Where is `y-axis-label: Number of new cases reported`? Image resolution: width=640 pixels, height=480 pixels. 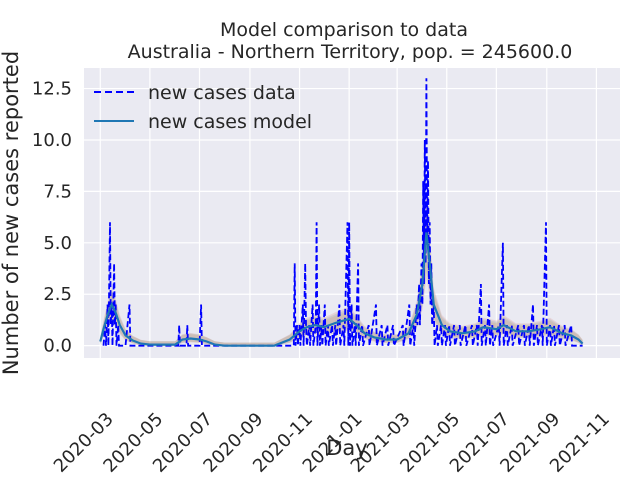
y-axis-label: Number of new cases reported is located at coordinates (11, 213).